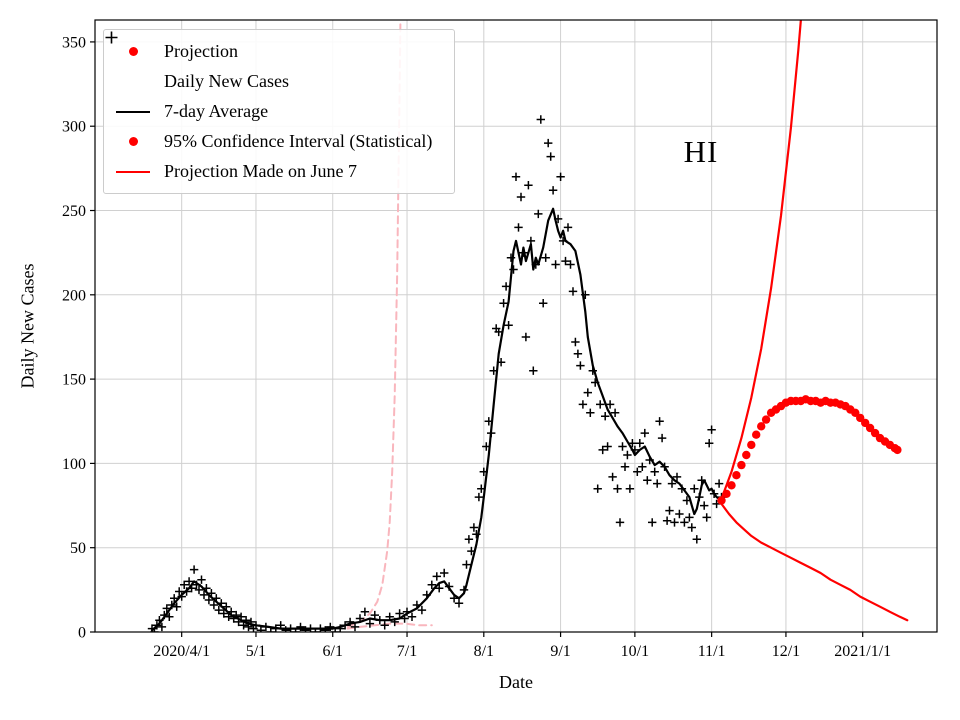  What do you see at coordinates (216, 111) in the screenshot?
I see `legend-label: 7-day Average` at bounding box center [216, 111].